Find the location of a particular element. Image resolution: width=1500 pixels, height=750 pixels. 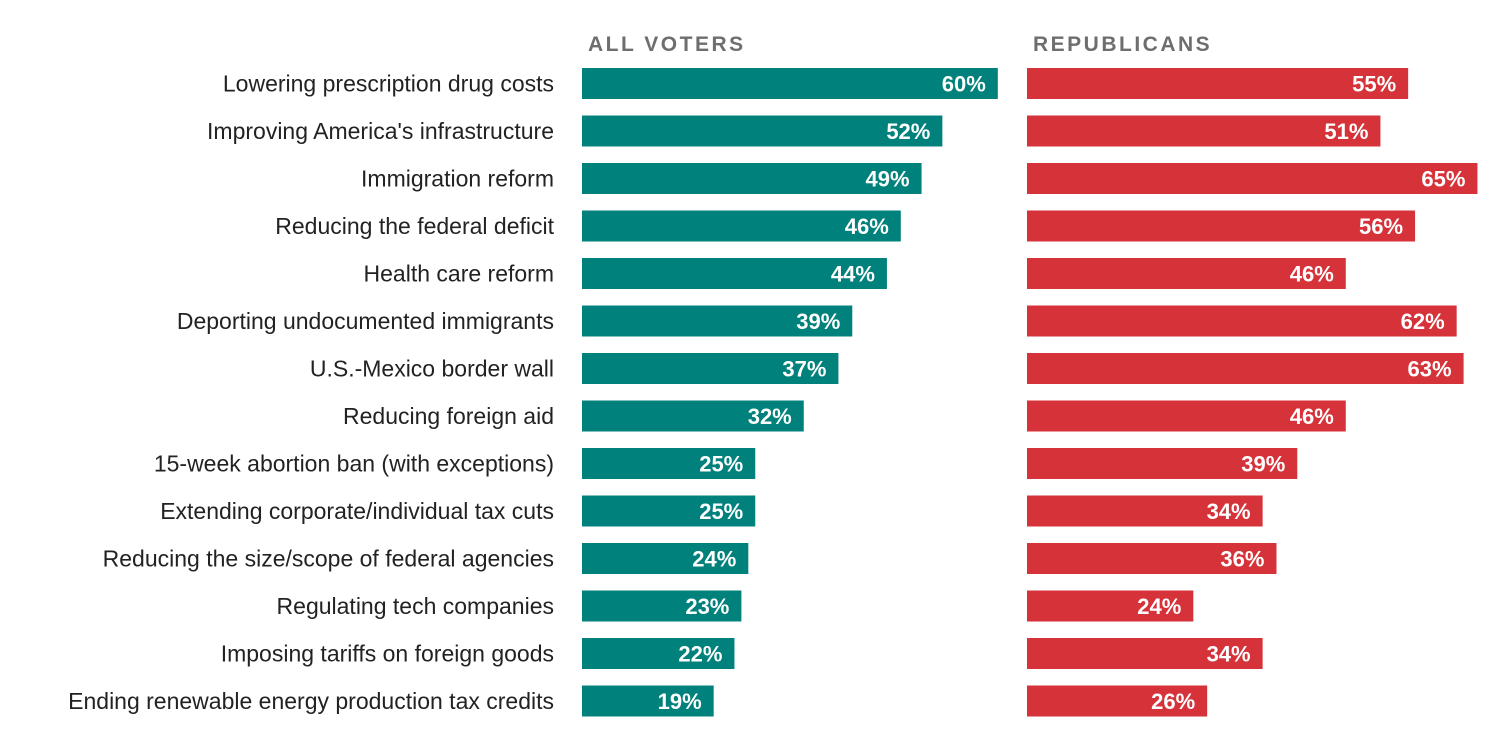

value-label-republicans: 39% is located at coordinates (1263, 464).